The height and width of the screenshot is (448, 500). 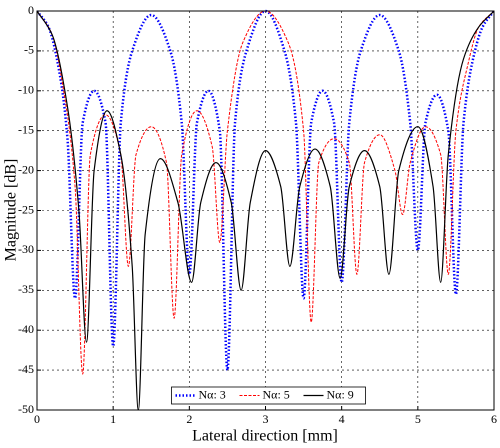 I want to click on y-tick-label: -25, so click(x=26, y=209).